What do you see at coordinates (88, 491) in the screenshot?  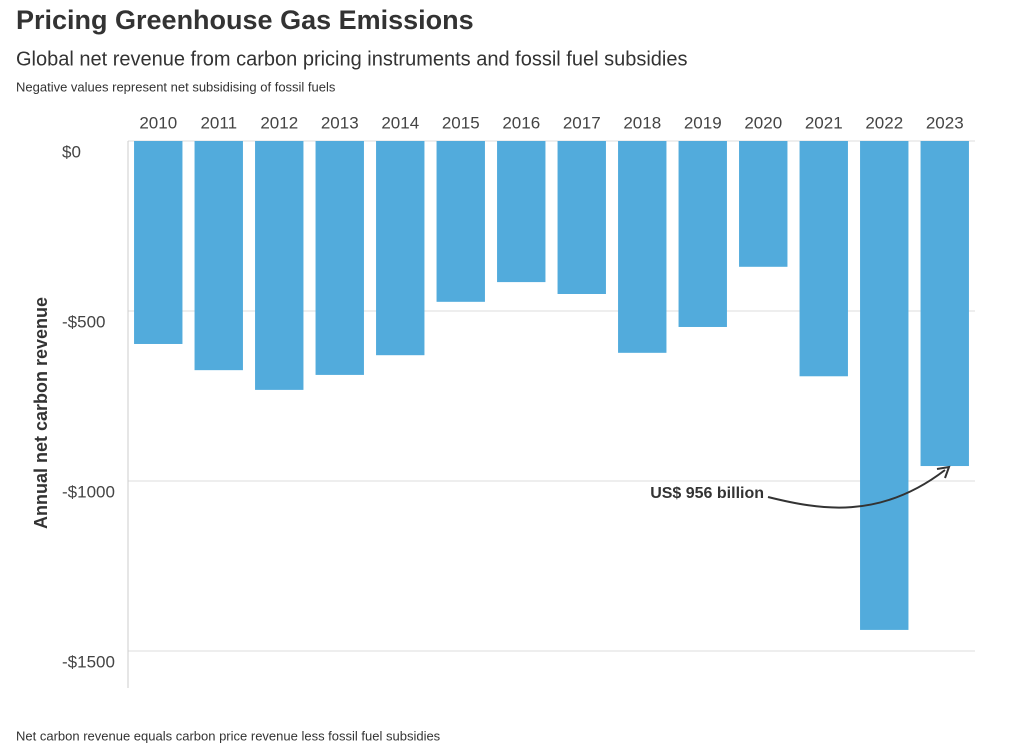 I see `y-tick-label: -$1000` at bounding box center [88, 491].